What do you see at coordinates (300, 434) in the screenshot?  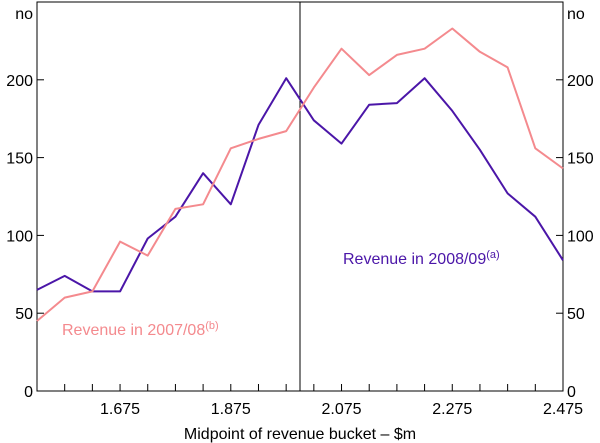 I see `x-axis-title: Midpoint of revenue bucket – $m` at bounding box center [300, 434].